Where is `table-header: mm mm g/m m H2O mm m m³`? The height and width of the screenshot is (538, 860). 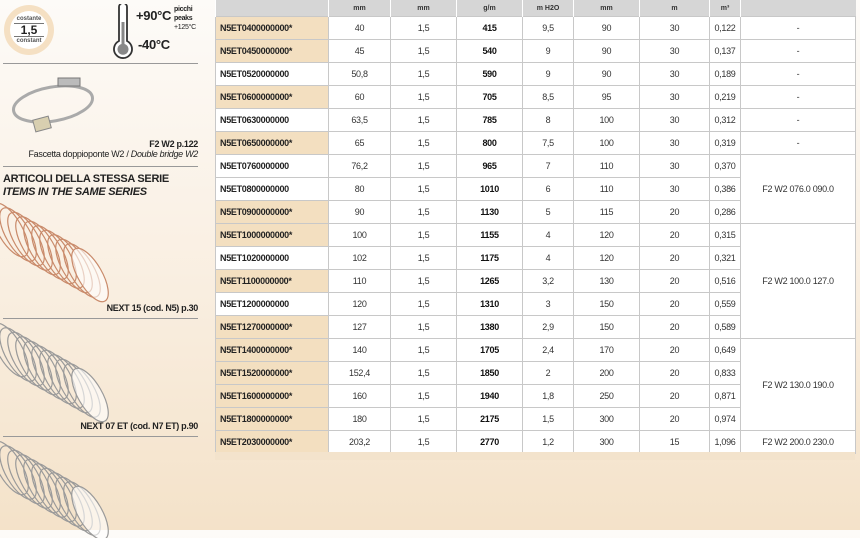
table-header: mm mm g/m m H2O mm m m³ is located at coordinates (535, 8).